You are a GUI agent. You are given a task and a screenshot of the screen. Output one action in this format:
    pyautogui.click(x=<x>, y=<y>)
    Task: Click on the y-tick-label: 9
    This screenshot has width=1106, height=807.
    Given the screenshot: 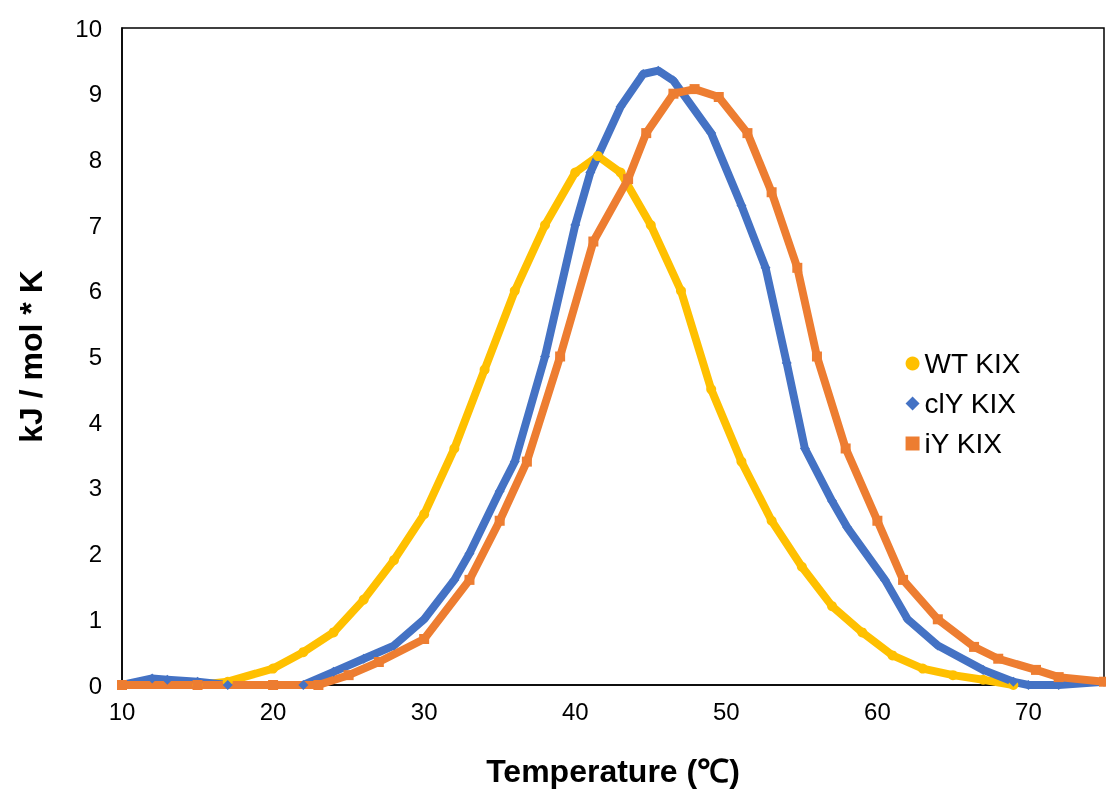 What is the action you would take?
    pyautogui.click(x=95, y=94)
    